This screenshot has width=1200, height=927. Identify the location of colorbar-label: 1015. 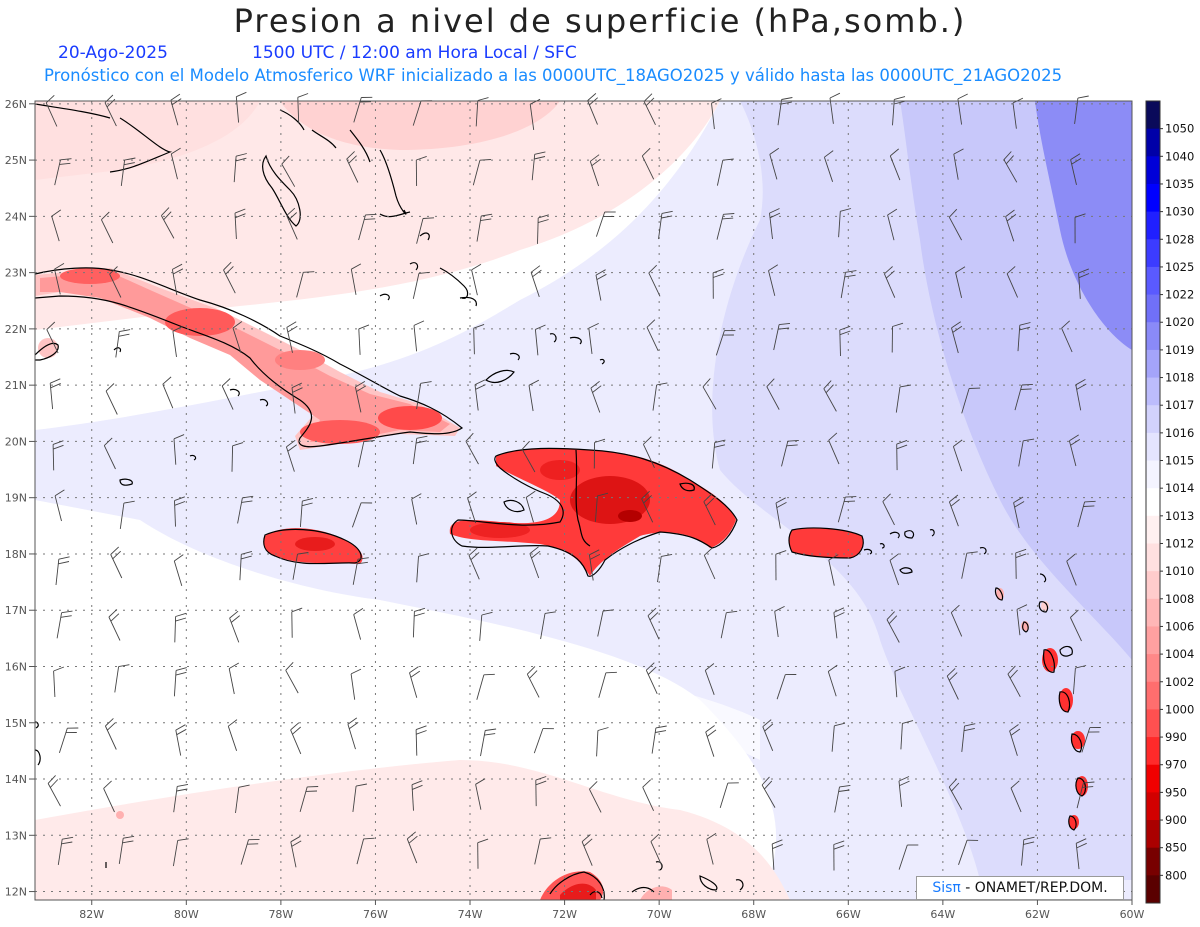
(1179, 461).